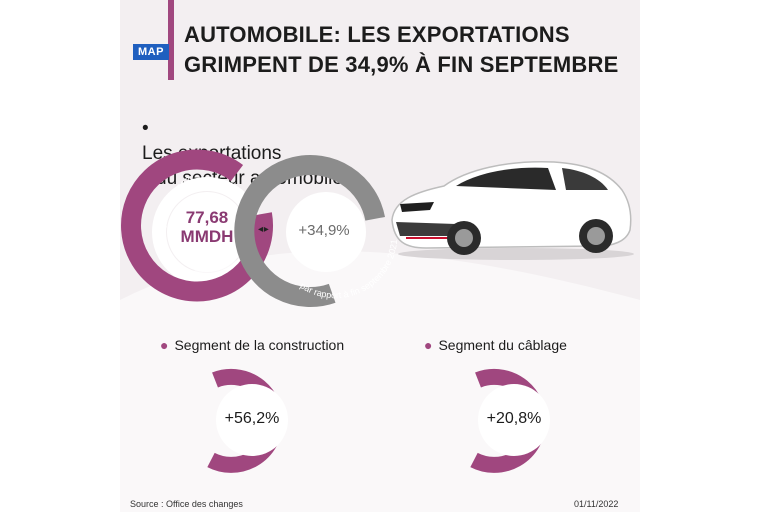 The image size is (760, 512). What do you see at coordinates (207, 217) in the screenshot?
I see `exports-value: 77,68` at bounding box center [207, 217].